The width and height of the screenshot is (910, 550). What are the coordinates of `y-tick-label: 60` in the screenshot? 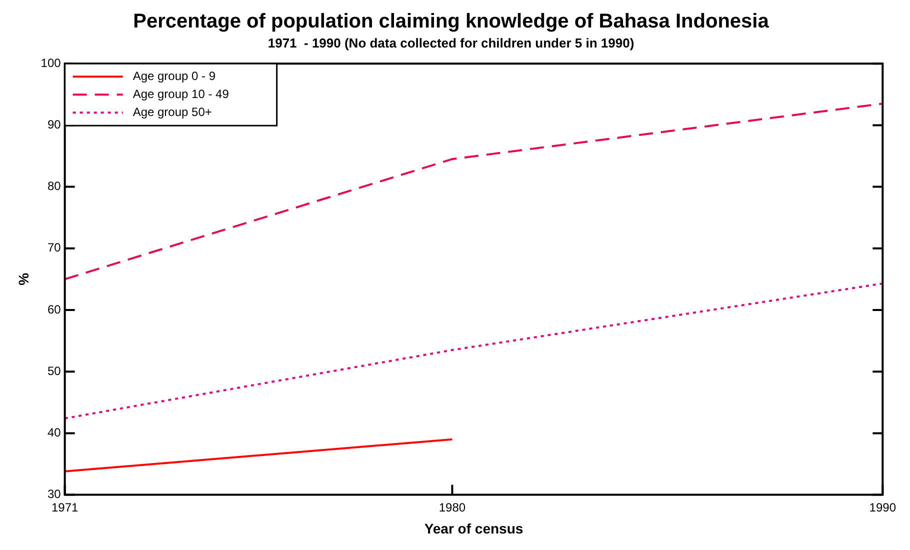 It's located at (54, 309).